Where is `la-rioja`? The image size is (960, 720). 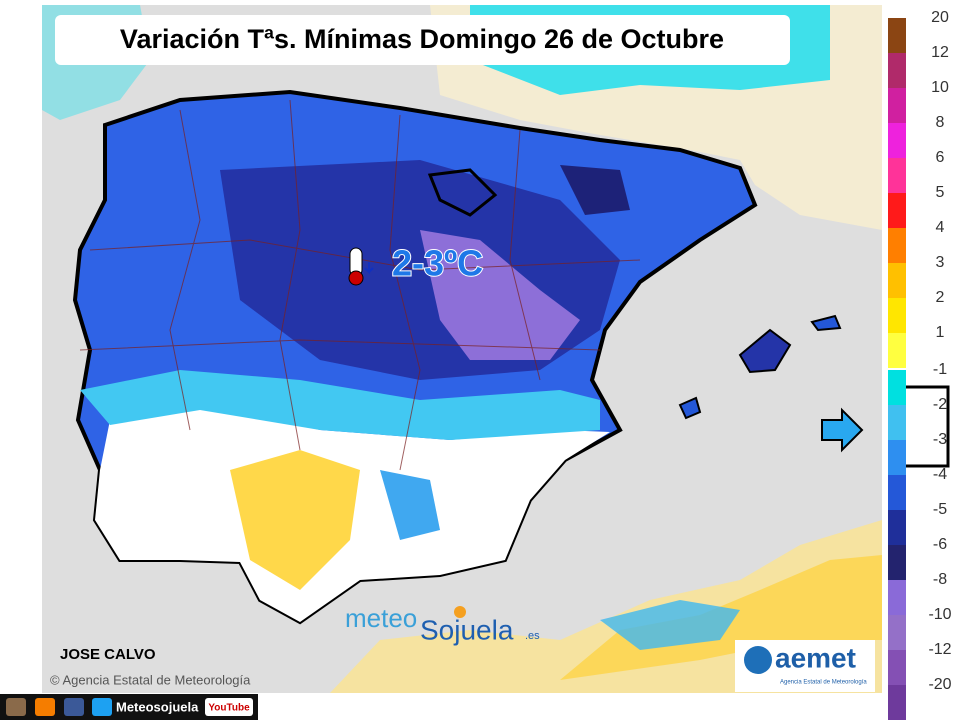
la-rioja is located at coordinates (462, 192).